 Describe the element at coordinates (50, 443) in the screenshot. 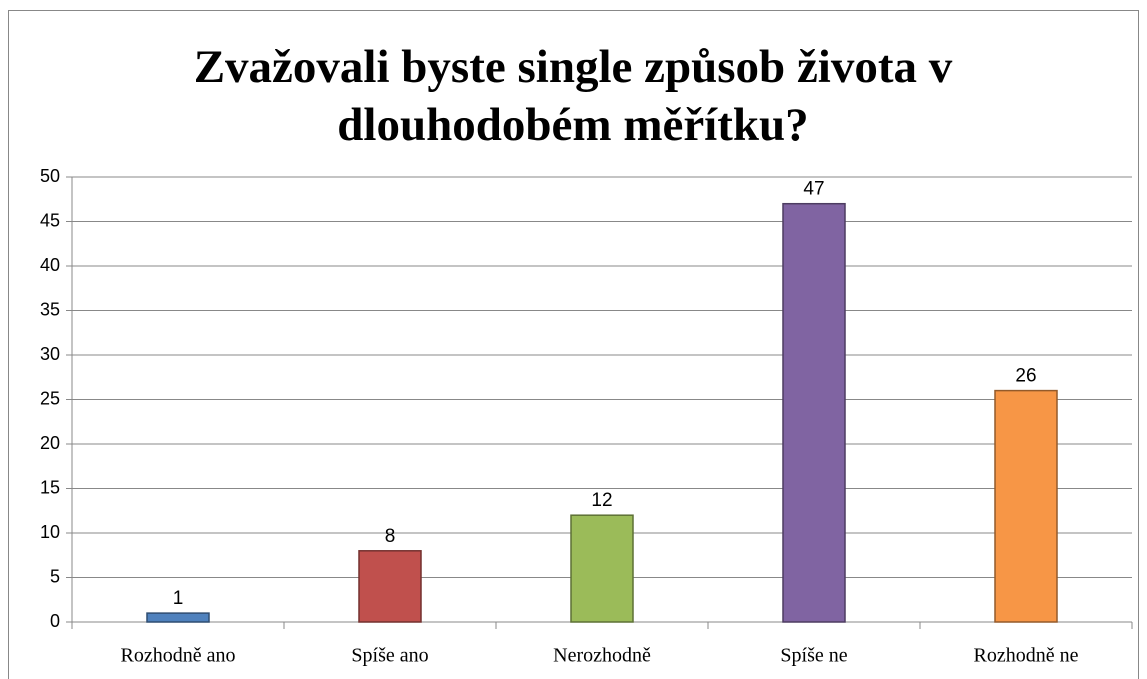

I see `y-tick-label: 20` at that location.